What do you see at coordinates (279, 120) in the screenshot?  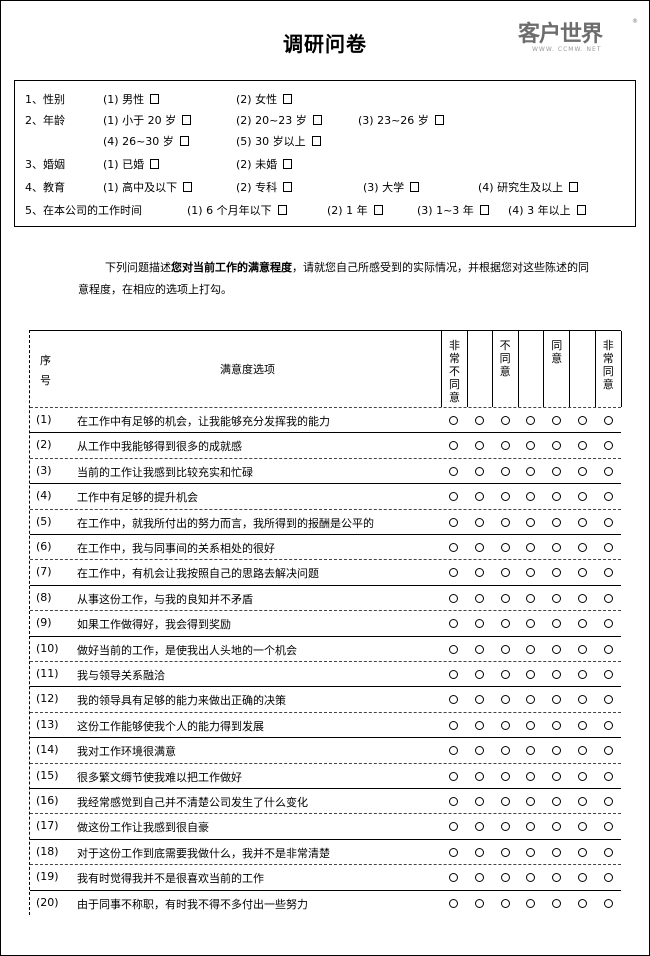 I see `demographic-option: (2) 20~23 岁` at bounding box center [279, 120].